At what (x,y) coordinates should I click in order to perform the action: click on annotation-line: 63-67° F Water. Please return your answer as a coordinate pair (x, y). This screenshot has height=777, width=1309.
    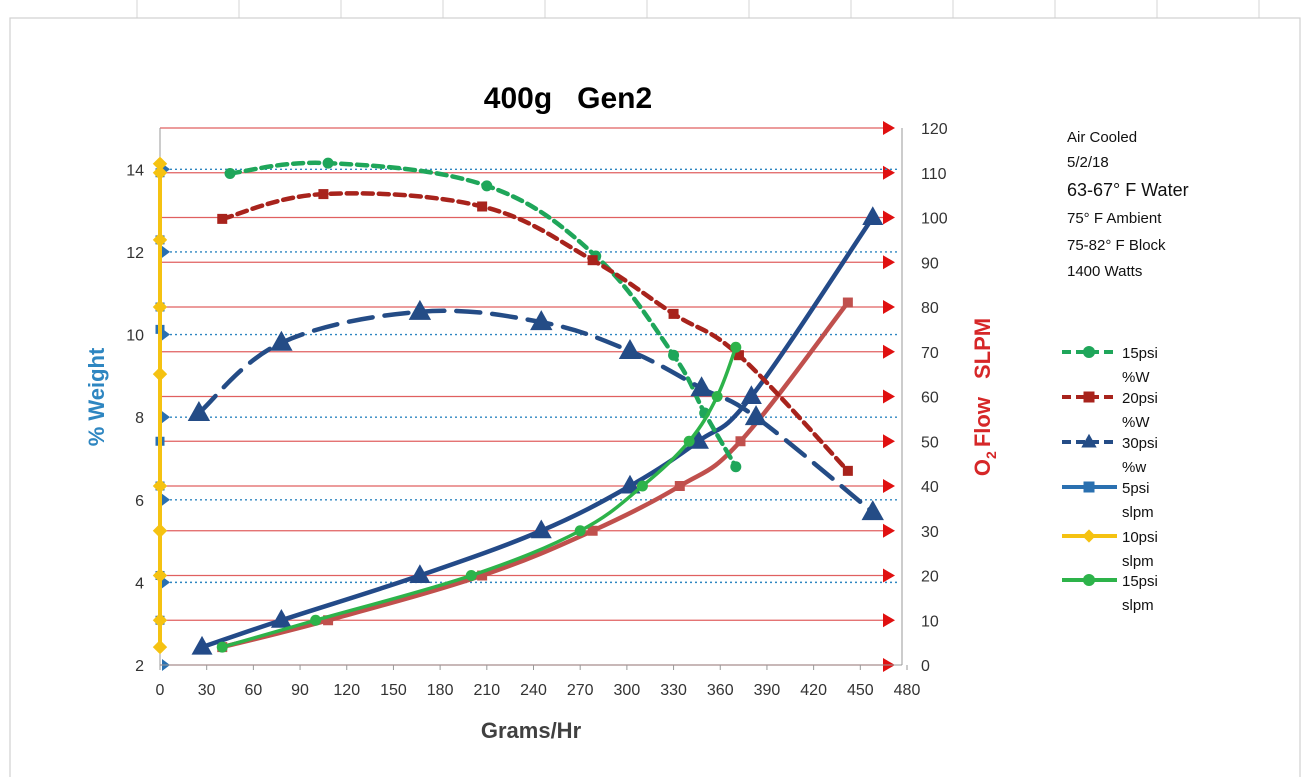
    Looking at the image, I should click on (1128, 190).